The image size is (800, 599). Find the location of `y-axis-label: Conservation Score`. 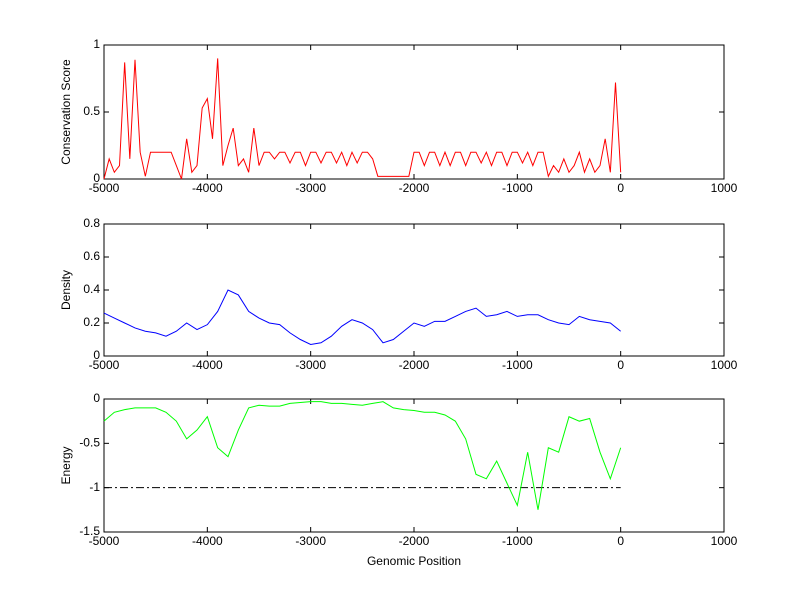

y-axis-label: Conservation Score is located at coordinates (66, 112).